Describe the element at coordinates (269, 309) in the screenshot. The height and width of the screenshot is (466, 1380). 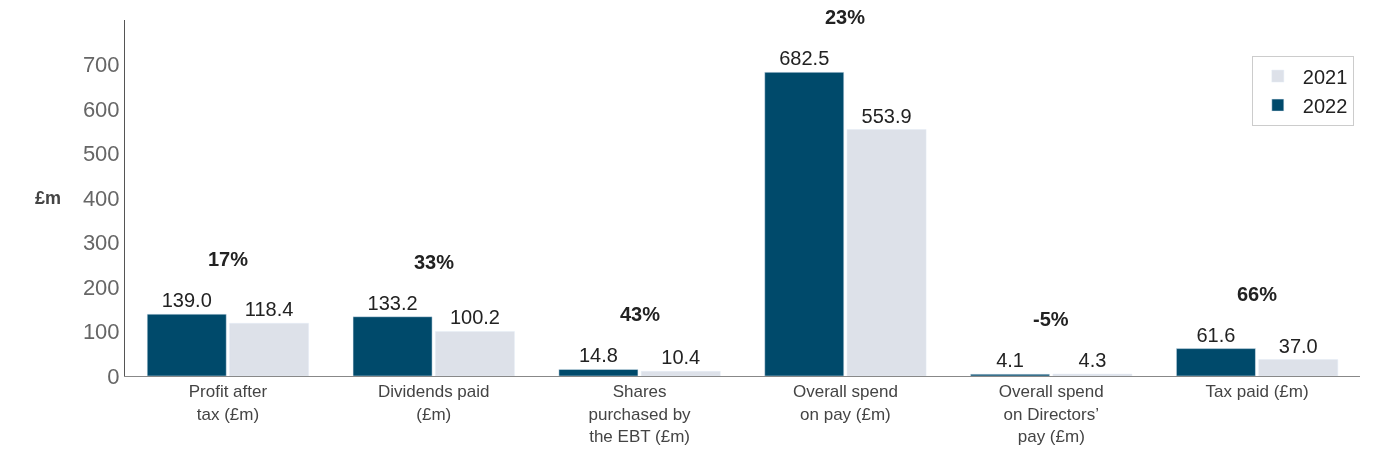
I see `data-label: 118.4` at that location.